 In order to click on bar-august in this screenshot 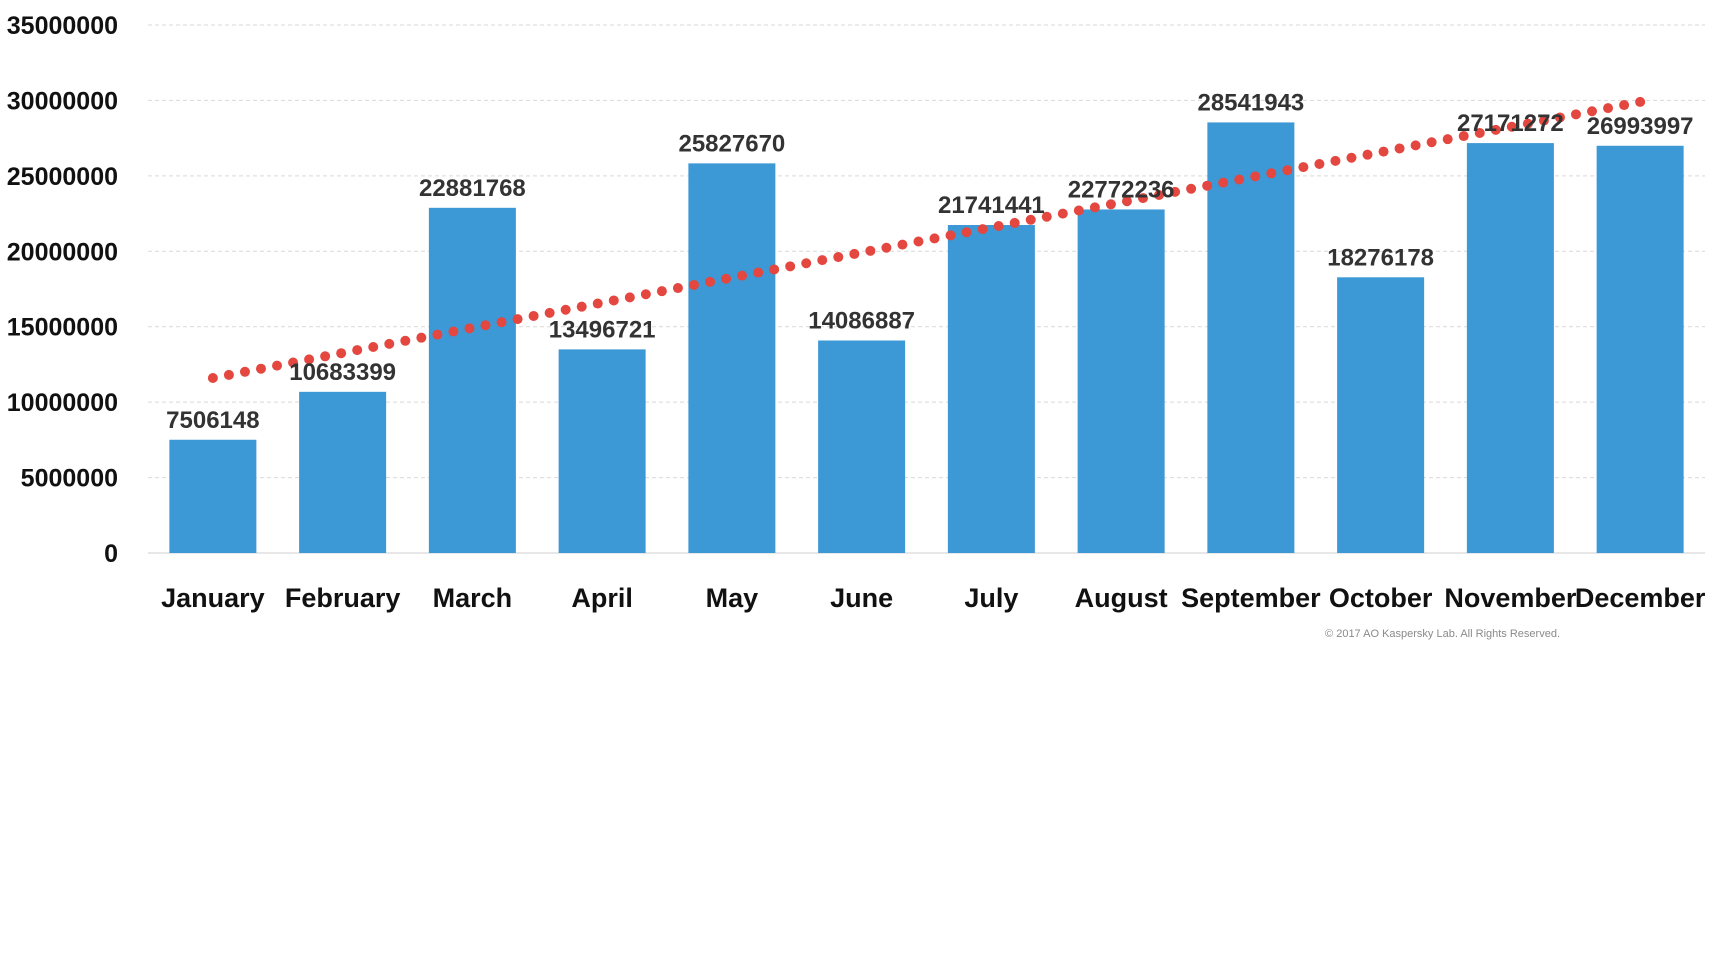, I will do `click(1121, 381)`.